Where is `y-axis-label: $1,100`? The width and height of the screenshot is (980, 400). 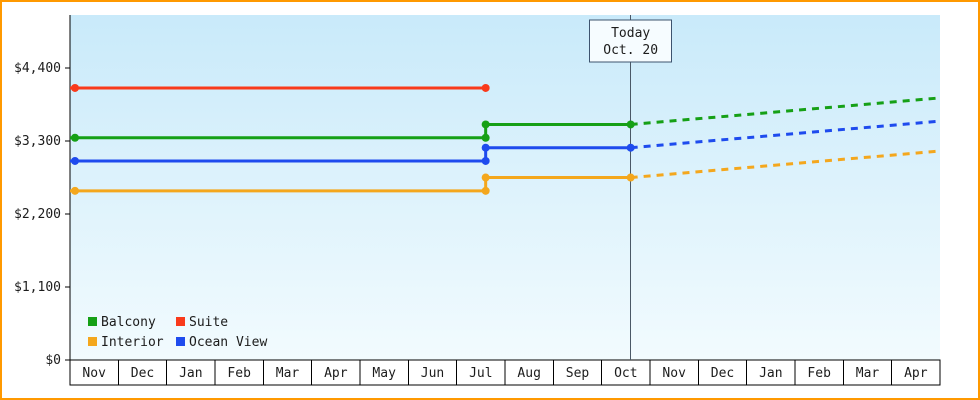
y-axis-label: $1,100 is located at coordinates (37, 287).